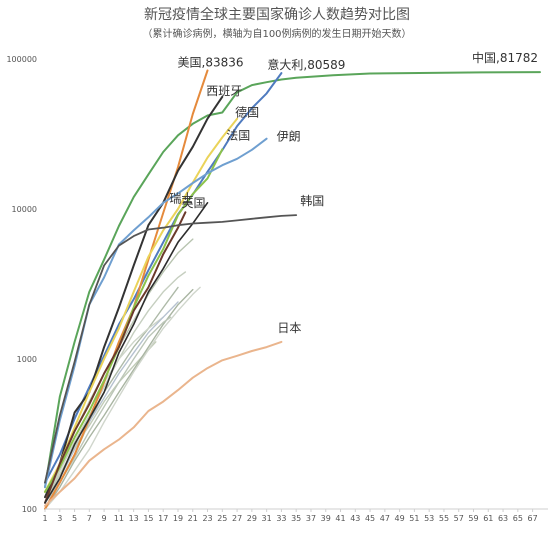 The image size is (554, 536). What do you see at coordinates (488, 518) in the screenshot?
I see `x-tick-label-30: 61` at bounding box center [488, 518].